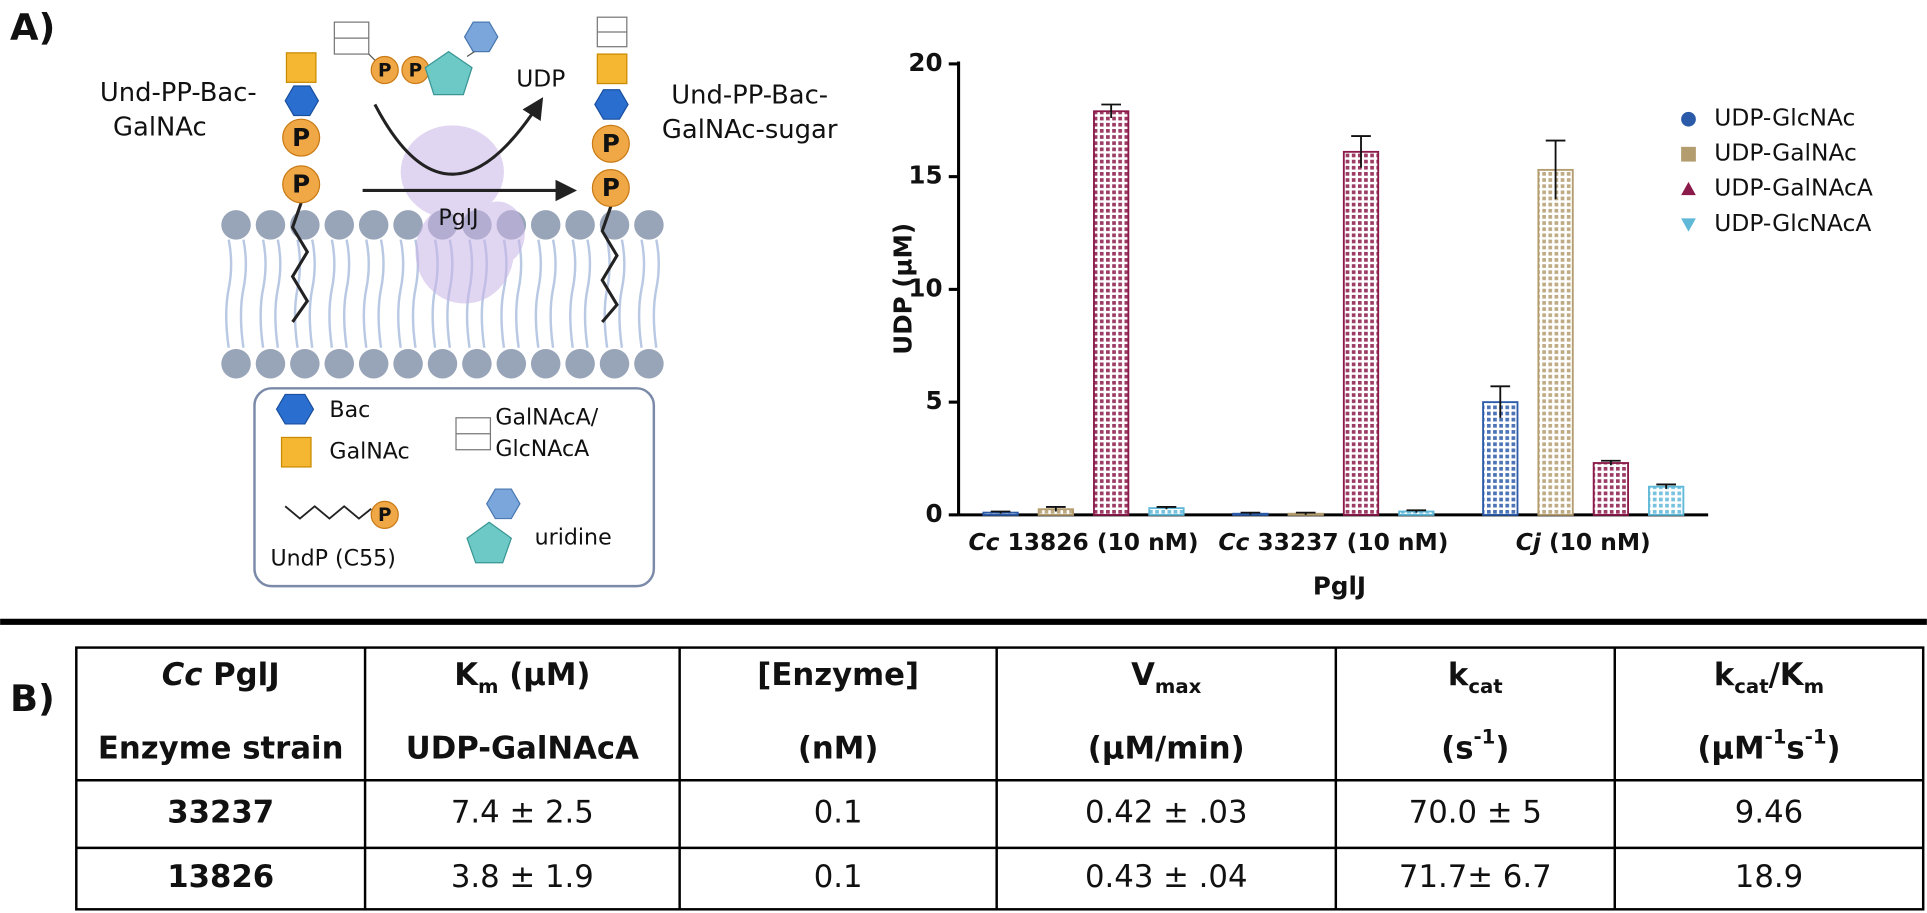 This screenshot has height=913, width=1927. Describe the element at coordinates (1784, 118) in the screenshot. I see `legend-label: UDP-GlcNAc` at that location.